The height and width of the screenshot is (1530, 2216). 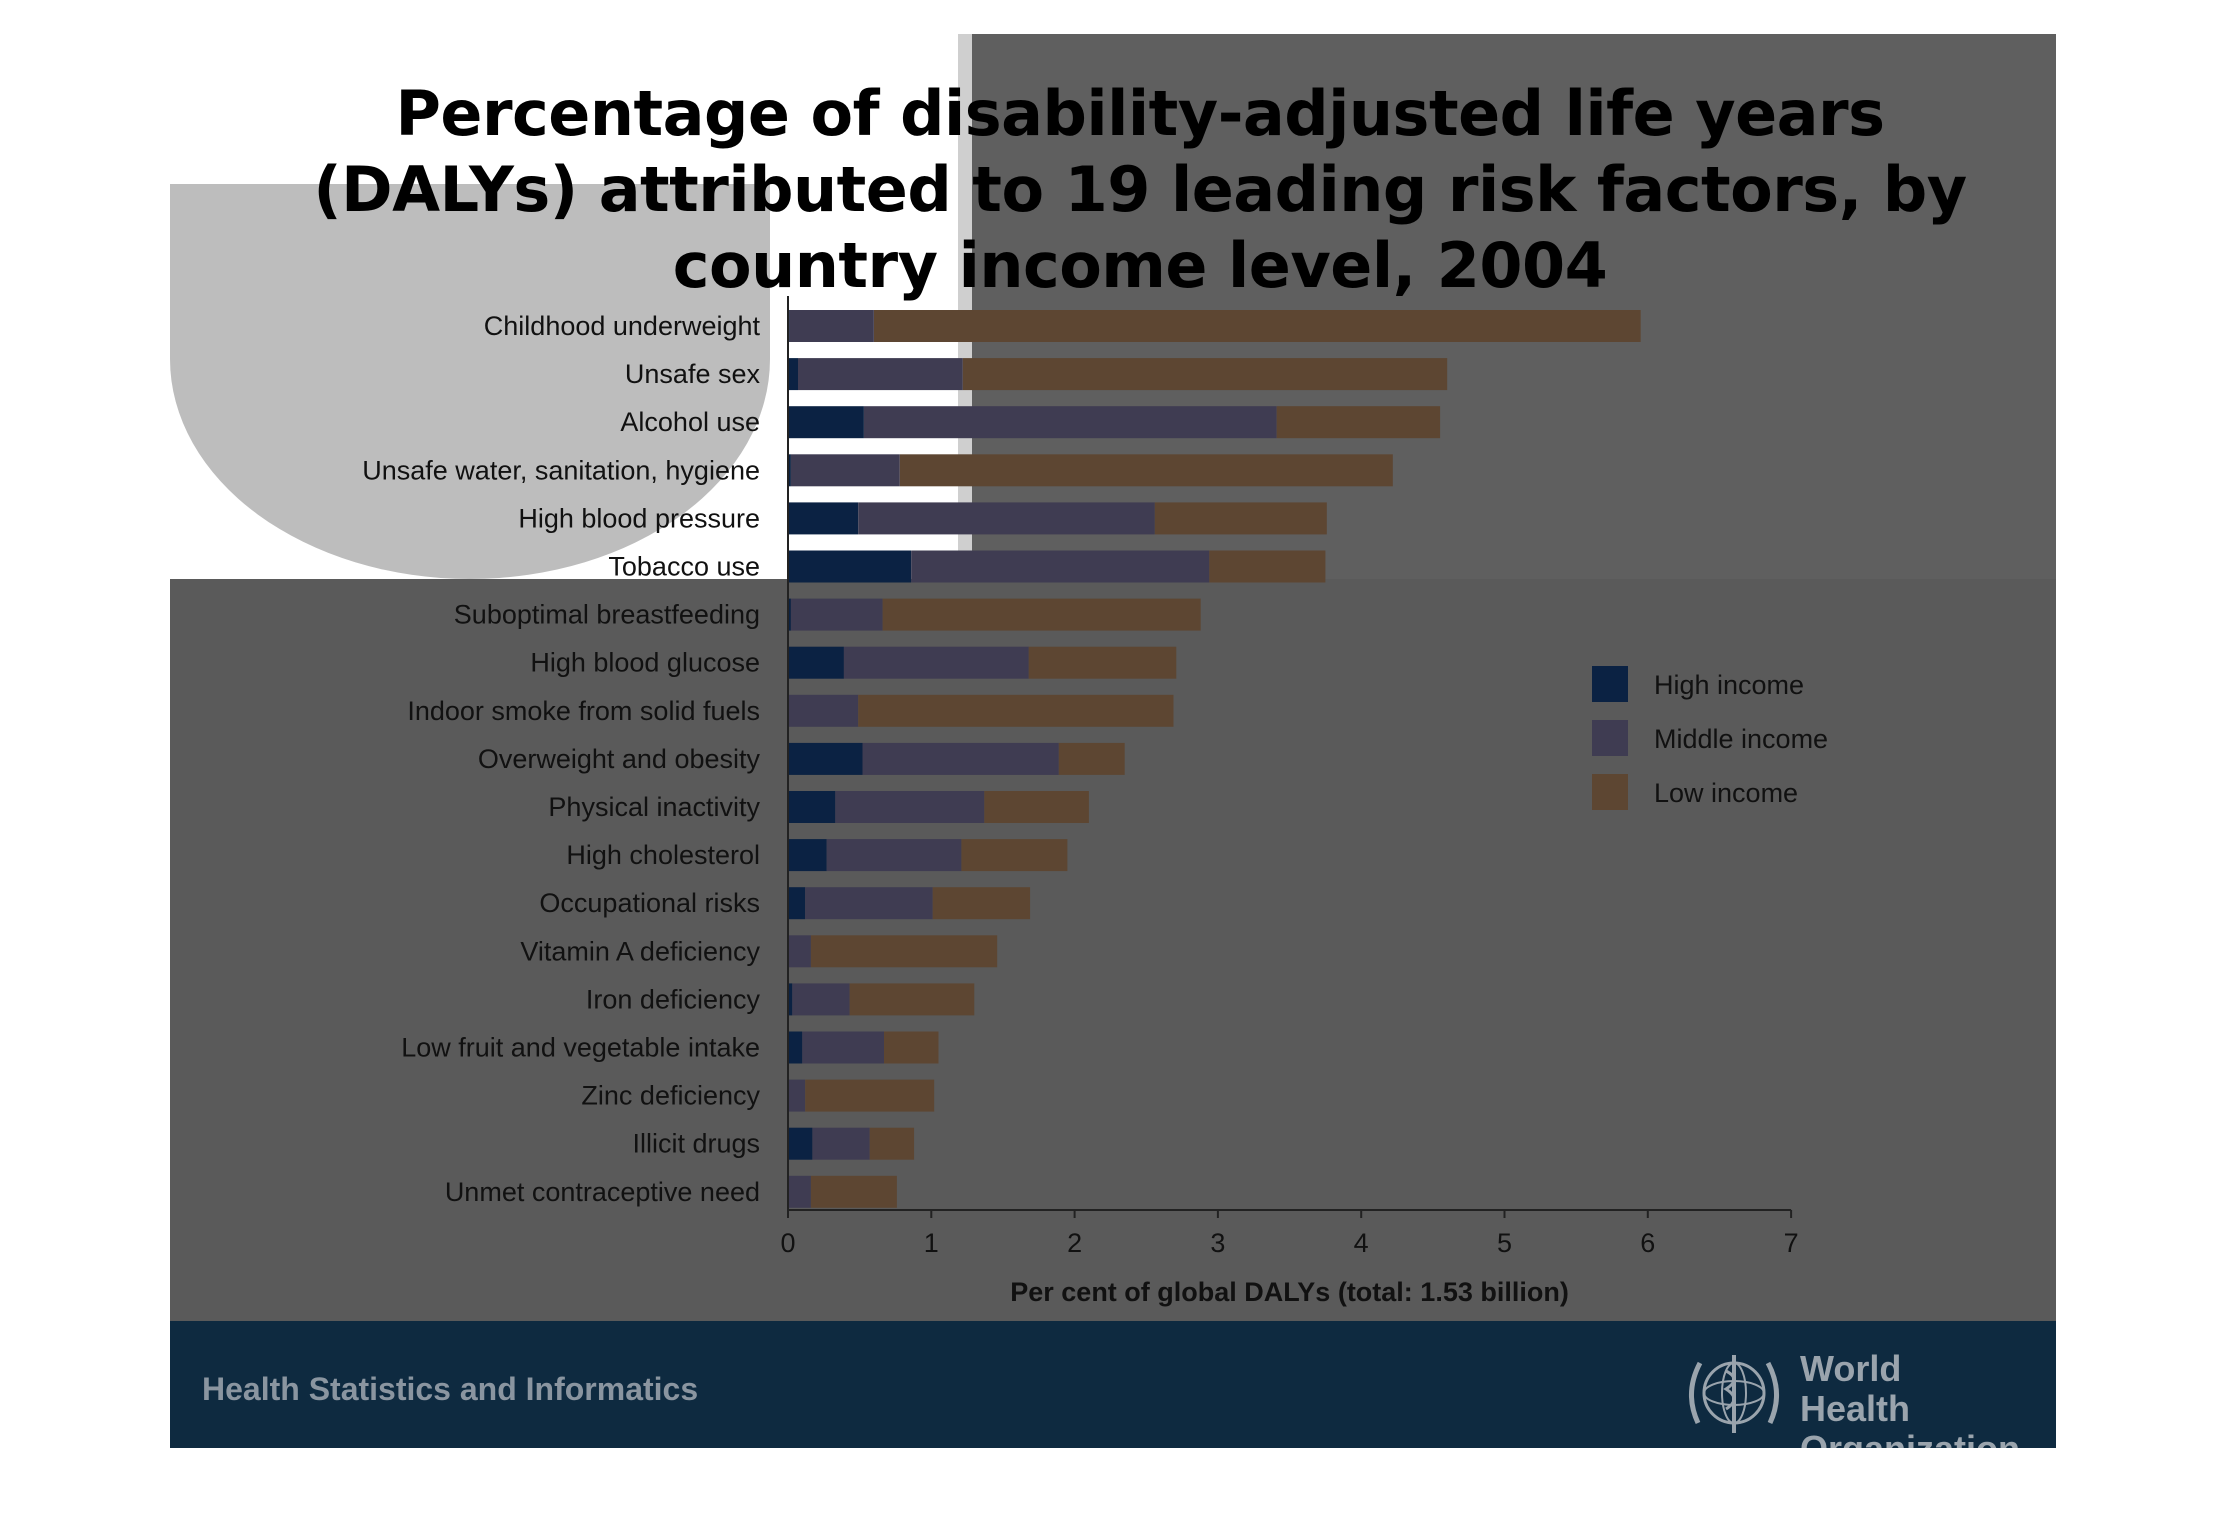 I want to click on legend-label: High income, so click(x=1729, y=685).